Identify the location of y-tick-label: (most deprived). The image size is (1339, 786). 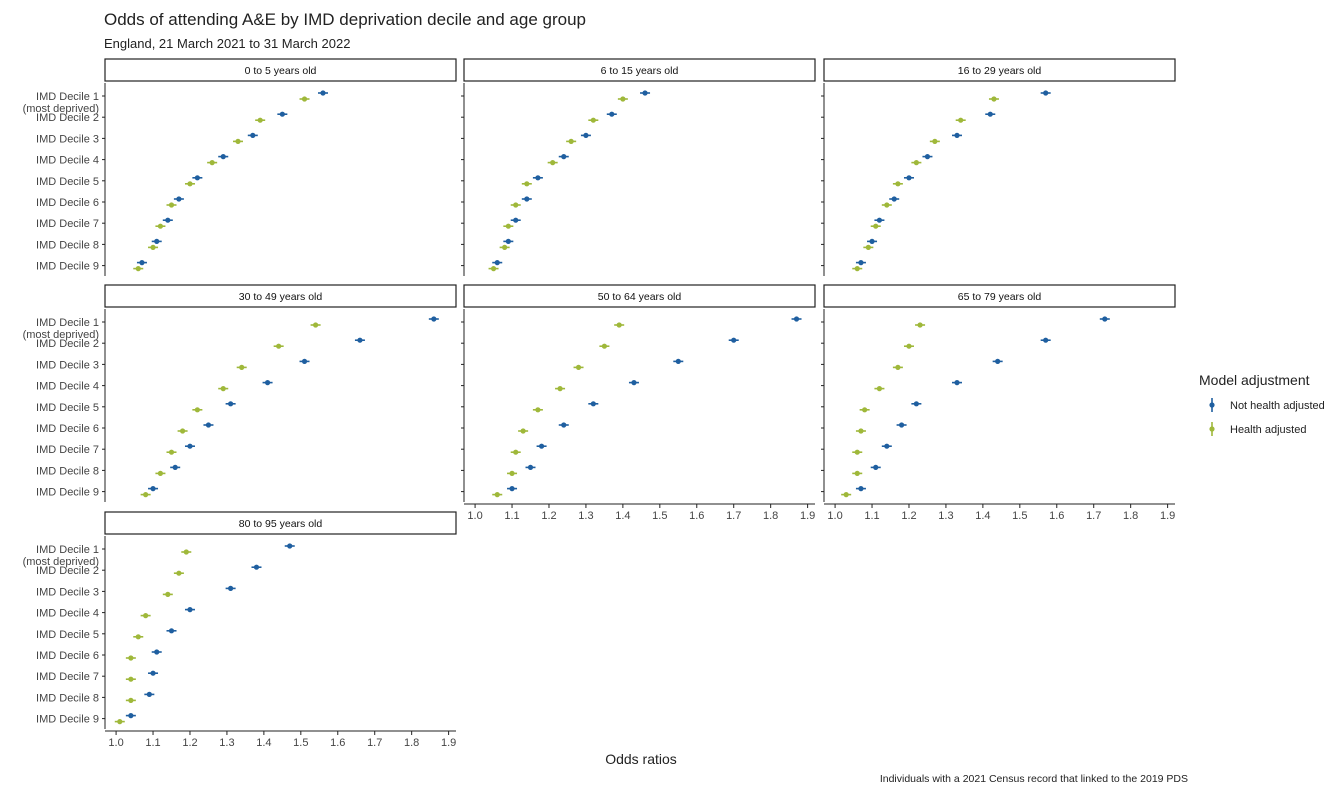
(61, 335).